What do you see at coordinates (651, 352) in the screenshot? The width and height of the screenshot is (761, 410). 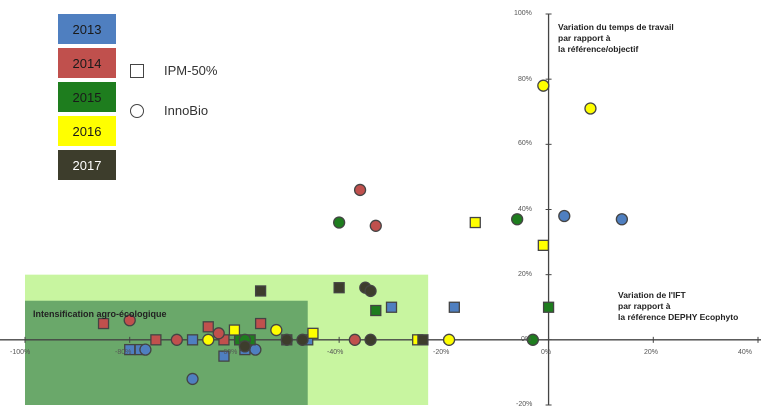 I see `x-tick-label: 20%` at bounding box center [651, 352].